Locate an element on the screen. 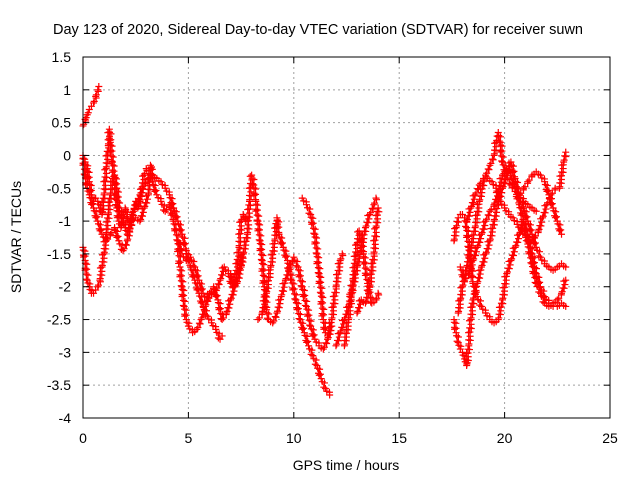 The height and width of the screenshot is (480, 640). x-tick-label: 0 is located at coordinates (83, 438).